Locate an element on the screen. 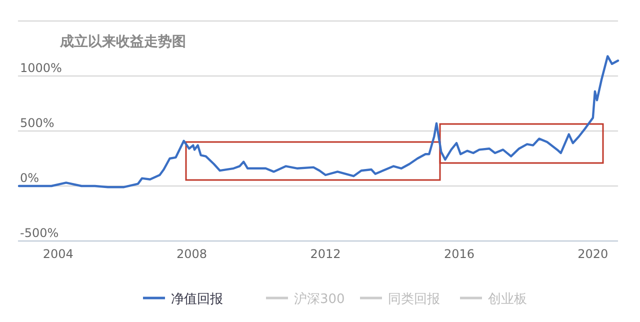 The width and height of the screenshot is (640, 322). legend-label: 沪深300 is located at coordinates (319, 299).